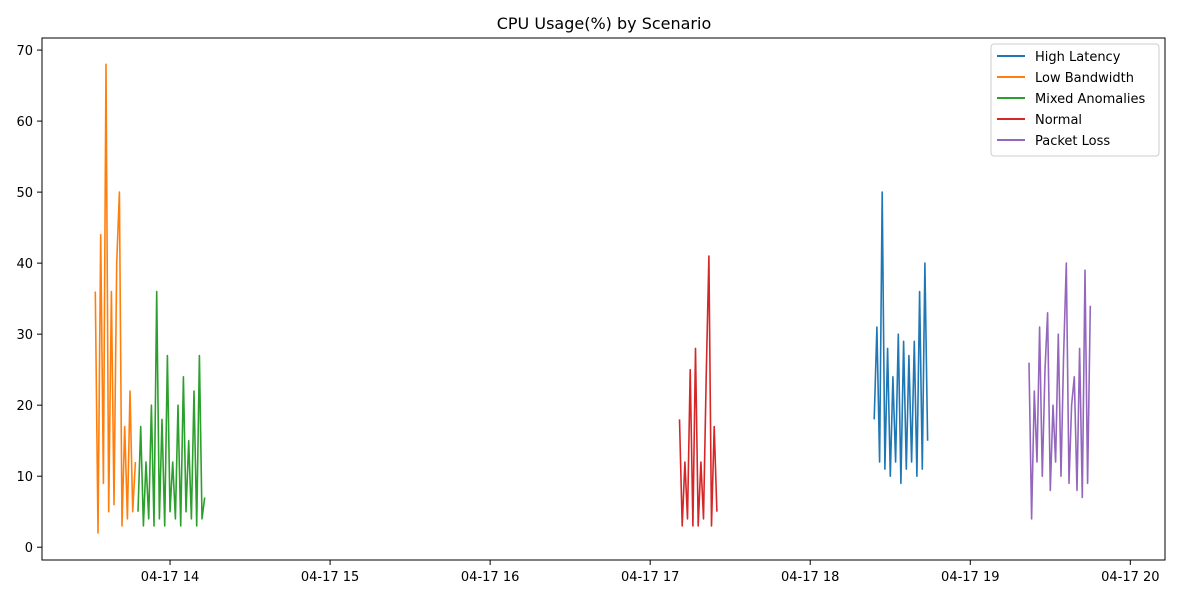  What do you see at coordinates (29, 300) in the screenshot?
I see `y-axis: 0 10 20 30 40 50 60 70` at bounding box center [29, 300].